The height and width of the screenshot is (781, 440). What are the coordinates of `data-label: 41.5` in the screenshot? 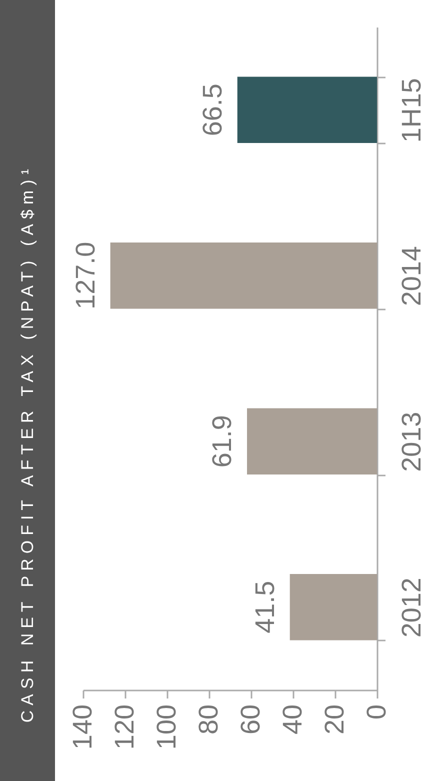 It's located at (265, 607).